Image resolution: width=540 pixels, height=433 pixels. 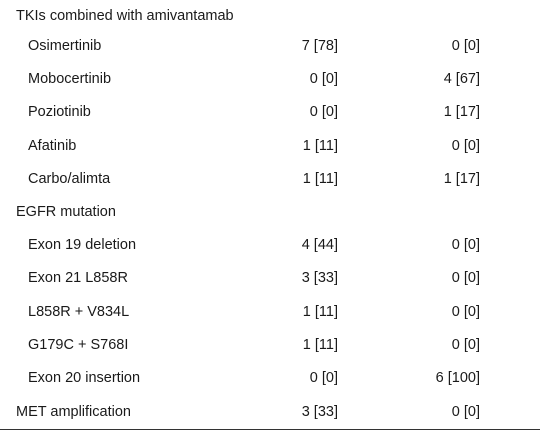 What do you see at coordinates (52, 146) in the screenshot?
I see `row-label: Afatinib` at bounding box center [52, 146].